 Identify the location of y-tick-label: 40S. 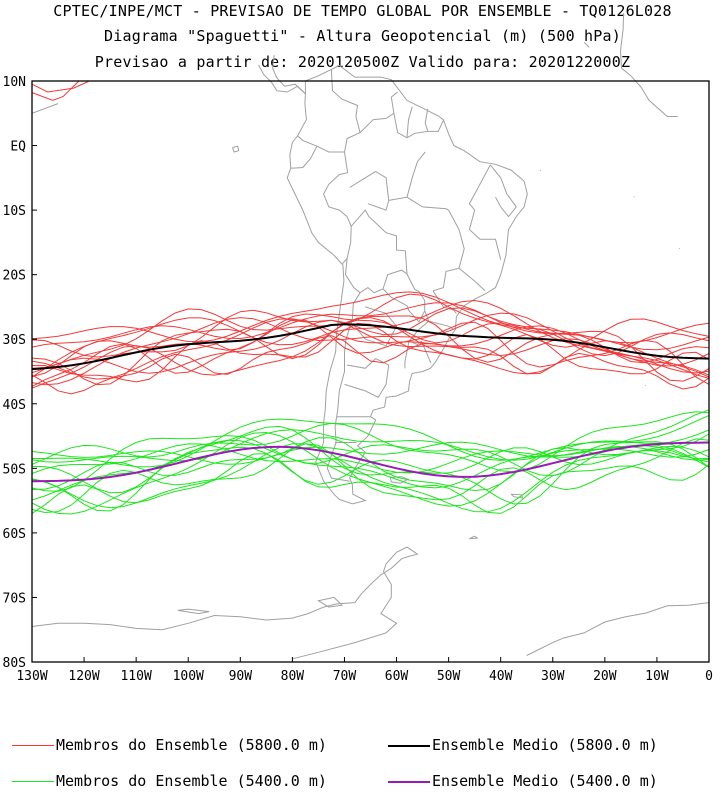
(14, 405).